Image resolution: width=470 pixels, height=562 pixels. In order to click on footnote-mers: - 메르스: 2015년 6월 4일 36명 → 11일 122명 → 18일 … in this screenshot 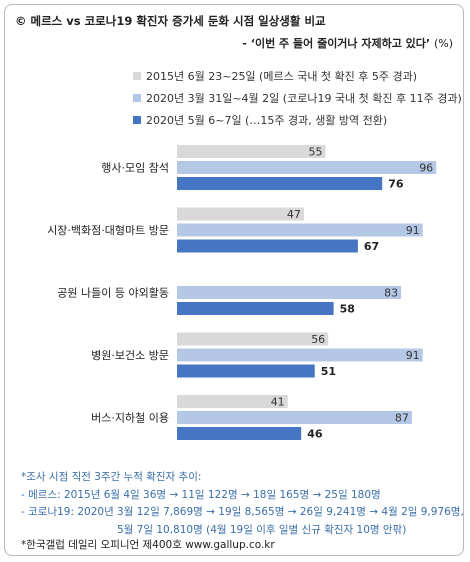, I will do `click(201, 494)`.